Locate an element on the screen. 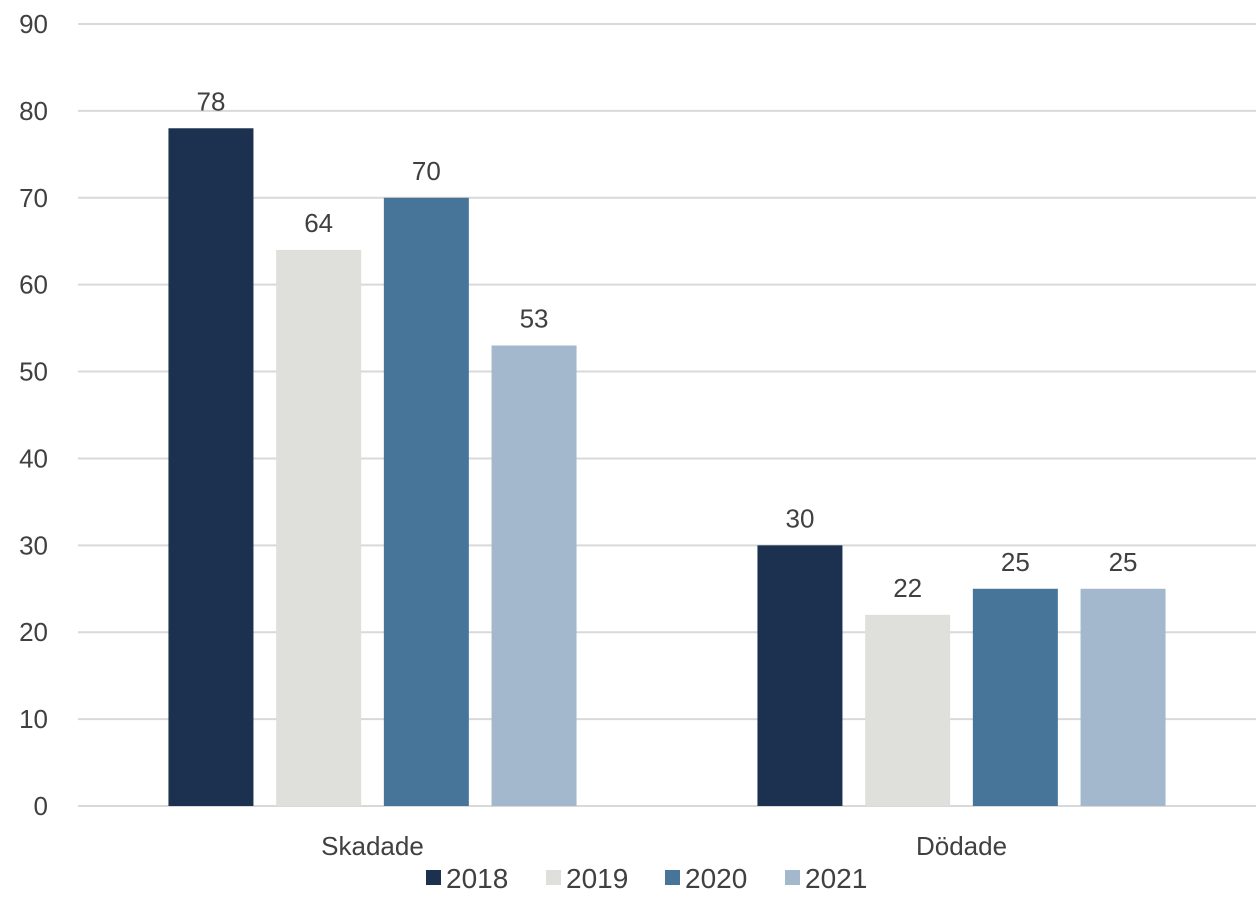  bar-skadade-2019 is located at coordinates (319, 527).